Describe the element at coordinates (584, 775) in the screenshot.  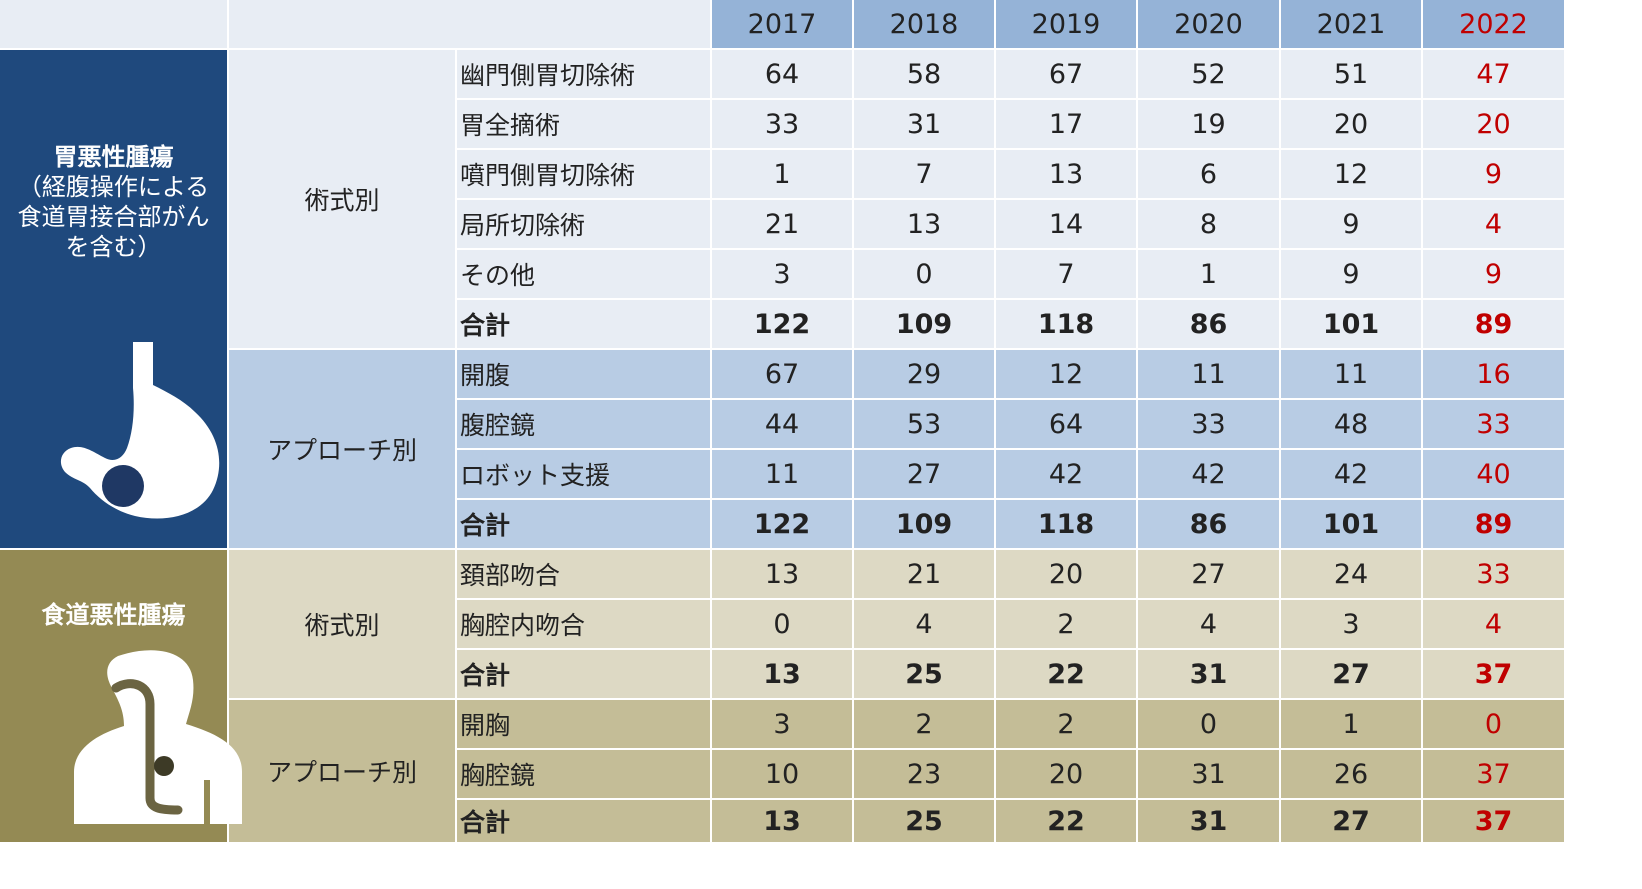
I see `row-label: 胸腔鏡` at that location.